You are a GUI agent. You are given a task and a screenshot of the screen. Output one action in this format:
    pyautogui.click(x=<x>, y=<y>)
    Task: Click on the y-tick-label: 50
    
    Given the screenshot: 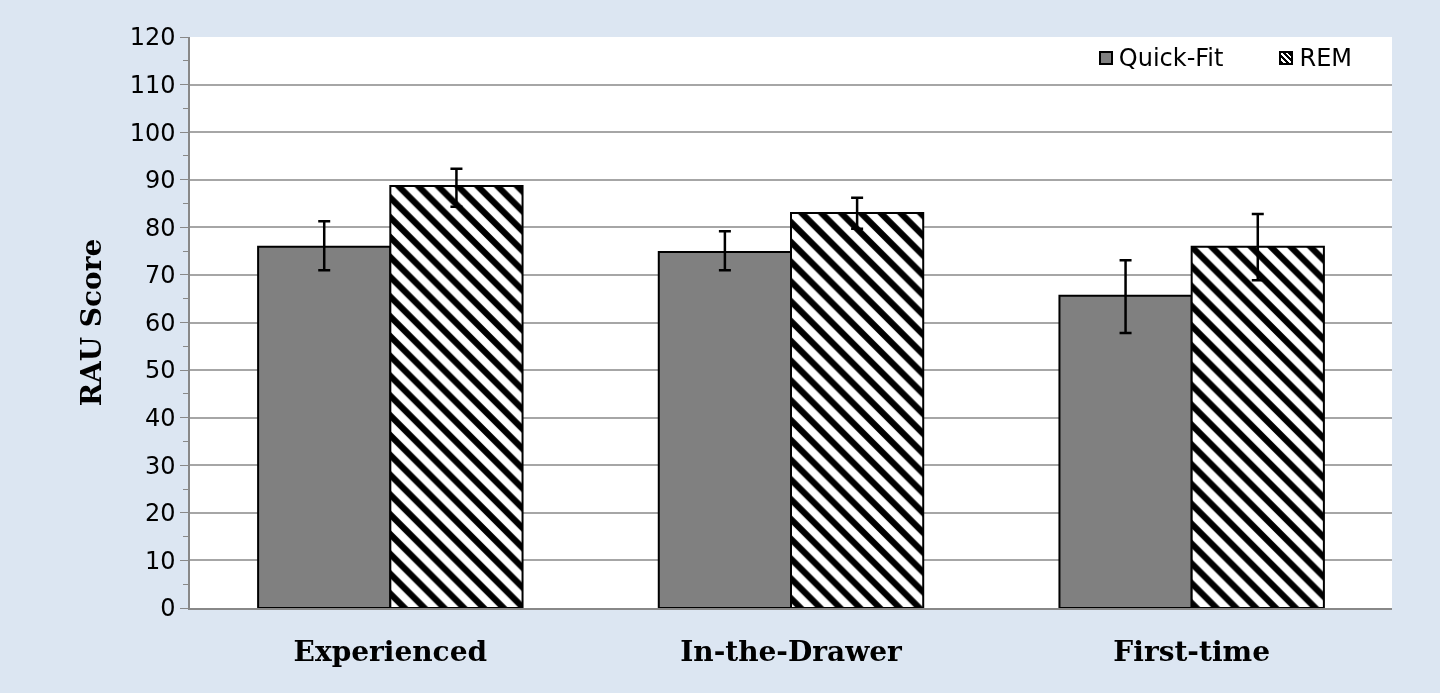 What is the action you would take?
    pyautogui.click(x=160, y=370)
    